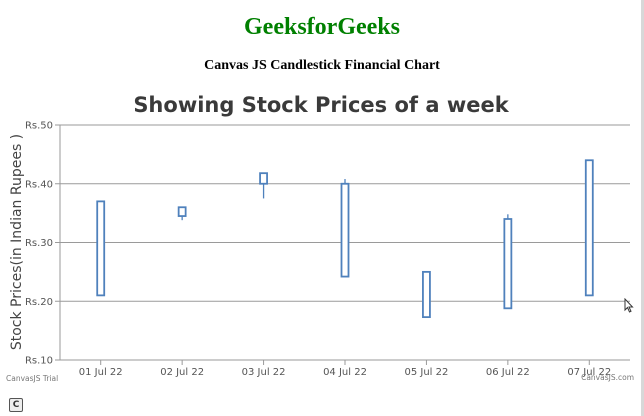 The width and height of the screenshot is (644, 416). I want to click on y-axis-ticks: Rs.10 Rs.20 Rs.30 Rs.40 Rs.50, so click(42, 244).